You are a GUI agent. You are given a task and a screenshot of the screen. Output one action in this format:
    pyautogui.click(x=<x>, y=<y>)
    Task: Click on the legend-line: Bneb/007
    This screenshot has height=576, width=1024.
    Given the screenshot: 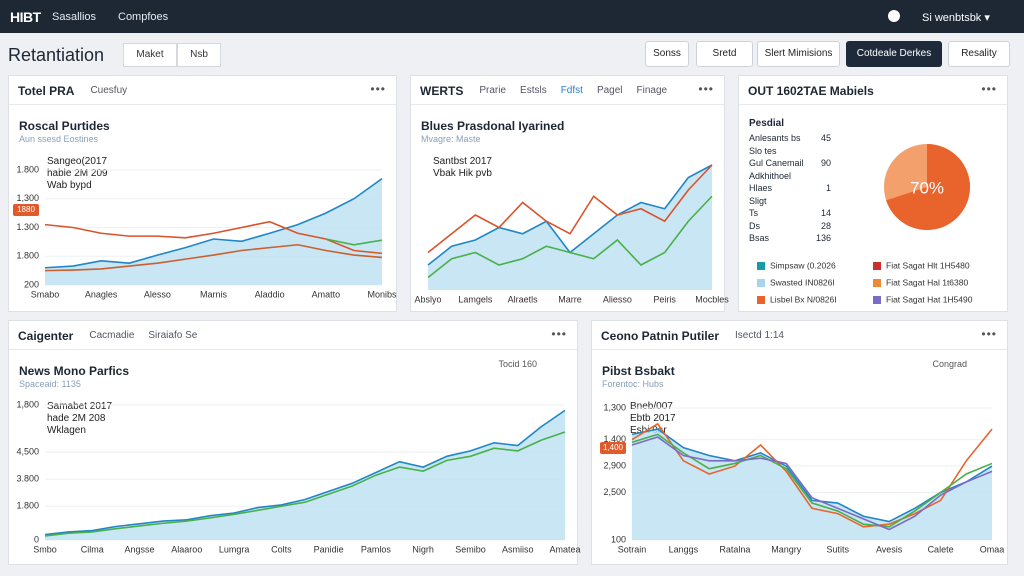 What is the action you would take?
    pyautogui.click(x=651, y=406)
    